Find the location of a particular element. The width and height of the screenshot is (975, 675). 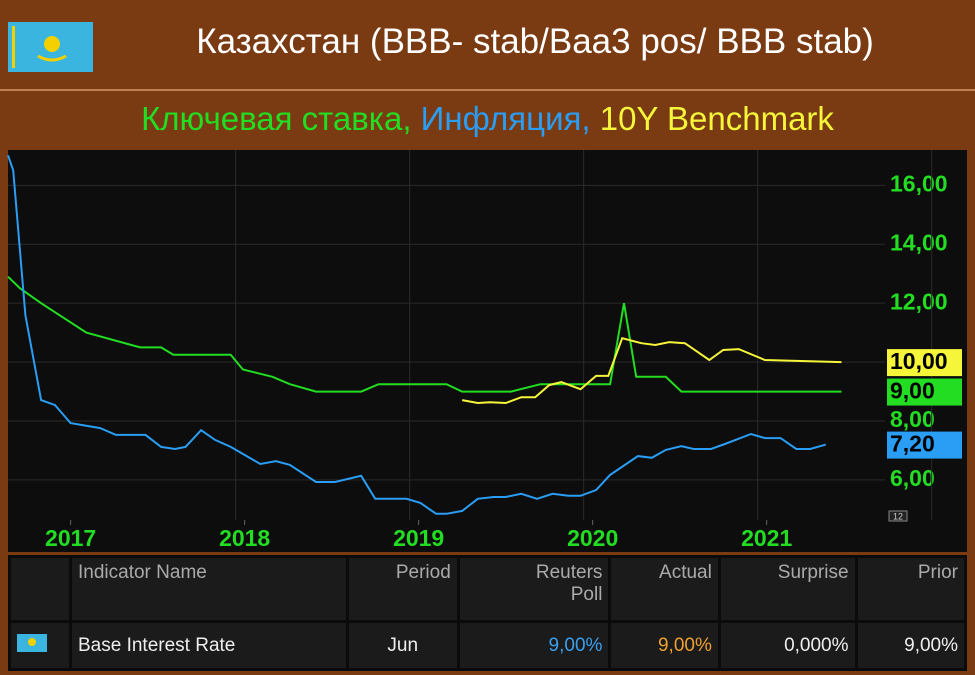

y-tick-label: 16,00 is located at coordinates (919, 183).